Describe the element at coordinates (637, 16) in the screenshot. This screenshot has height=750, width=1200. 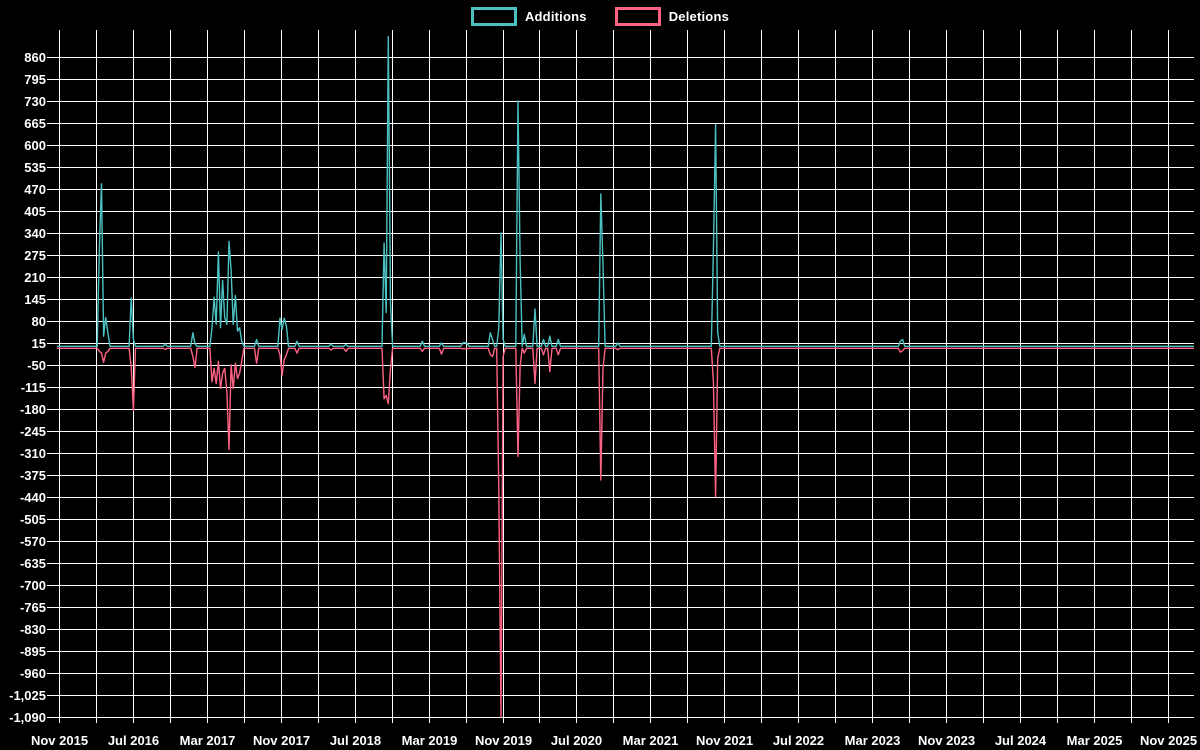
I see `deletions-swatch` at that location.